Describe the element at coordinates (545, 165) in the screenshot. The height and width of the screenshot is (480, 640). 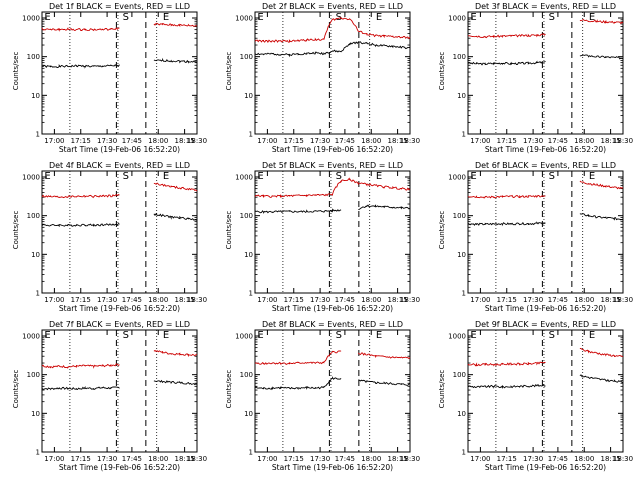
I see `panel-title: Det 6f BLACK = Events, RED = LLD` at that location.